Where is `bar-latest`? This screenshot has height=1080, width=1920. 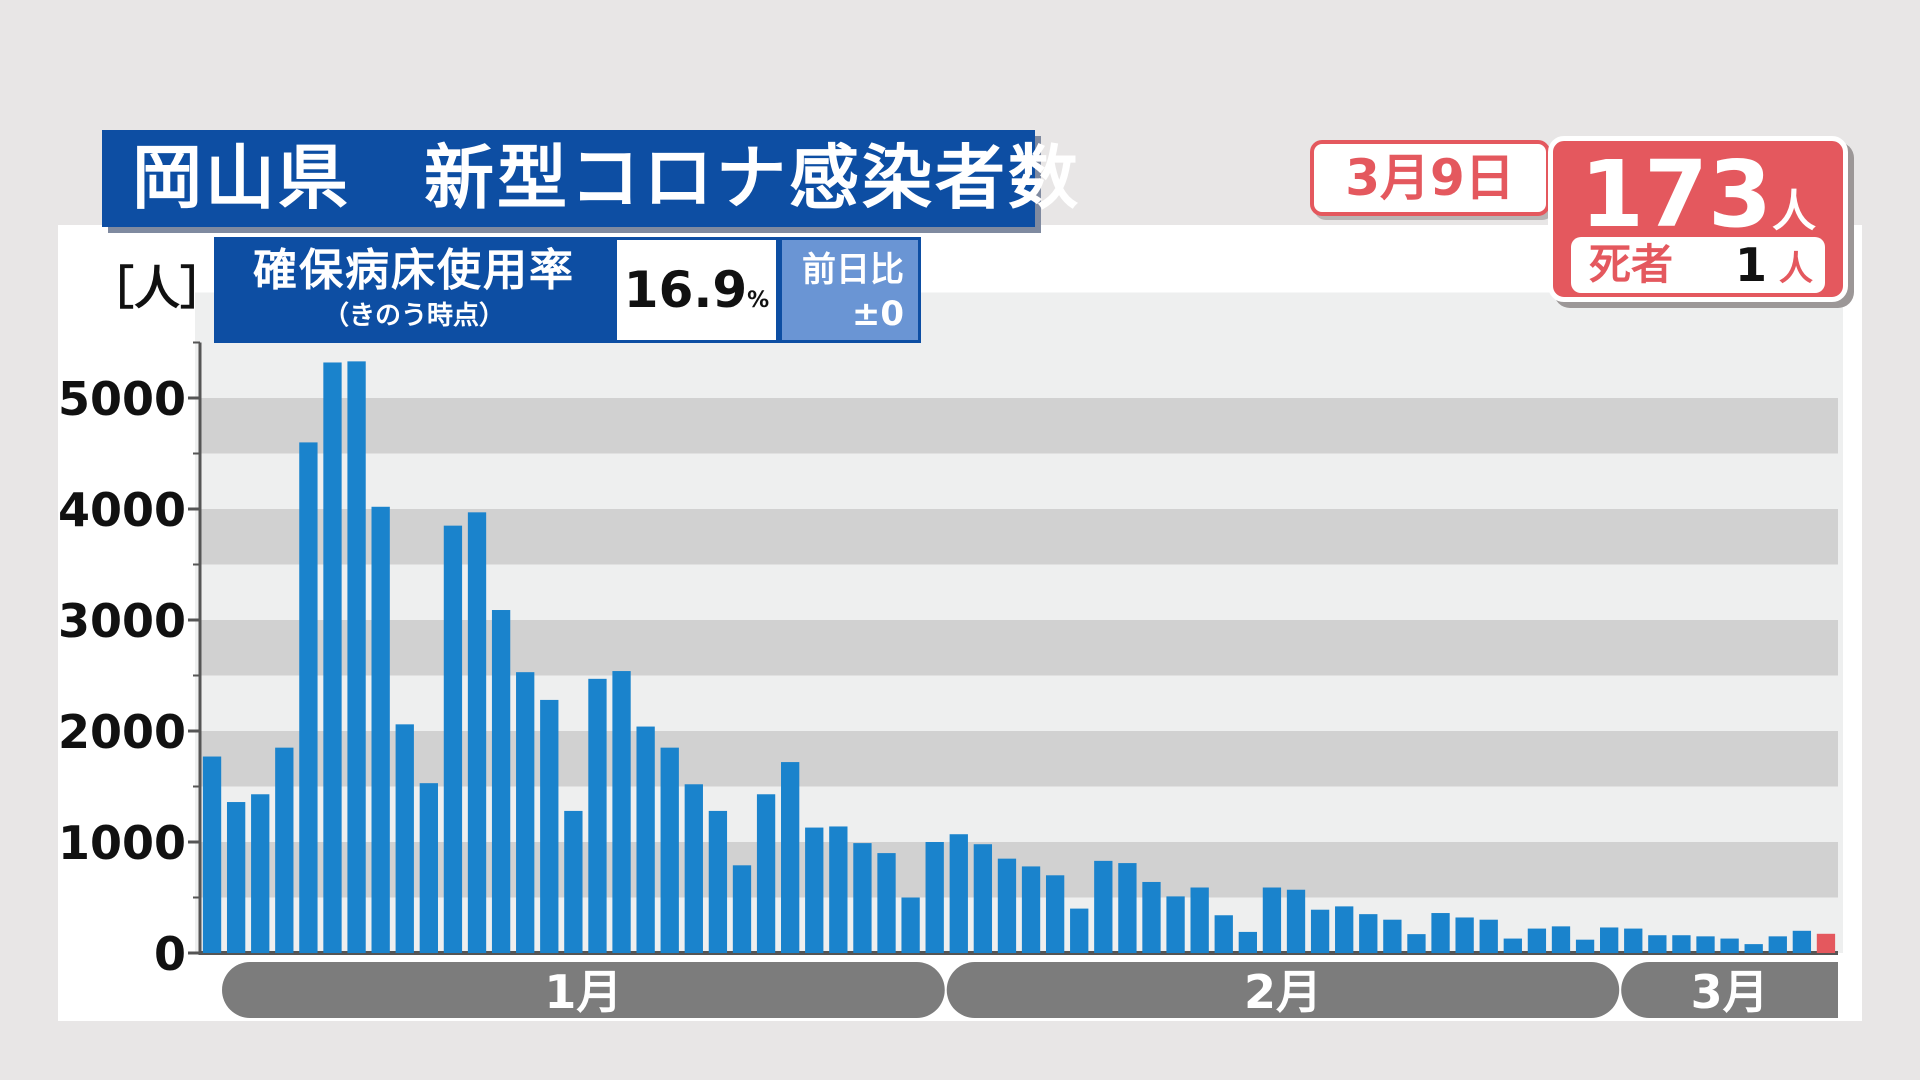 bar-latest is located at coordinates (1826, 943).